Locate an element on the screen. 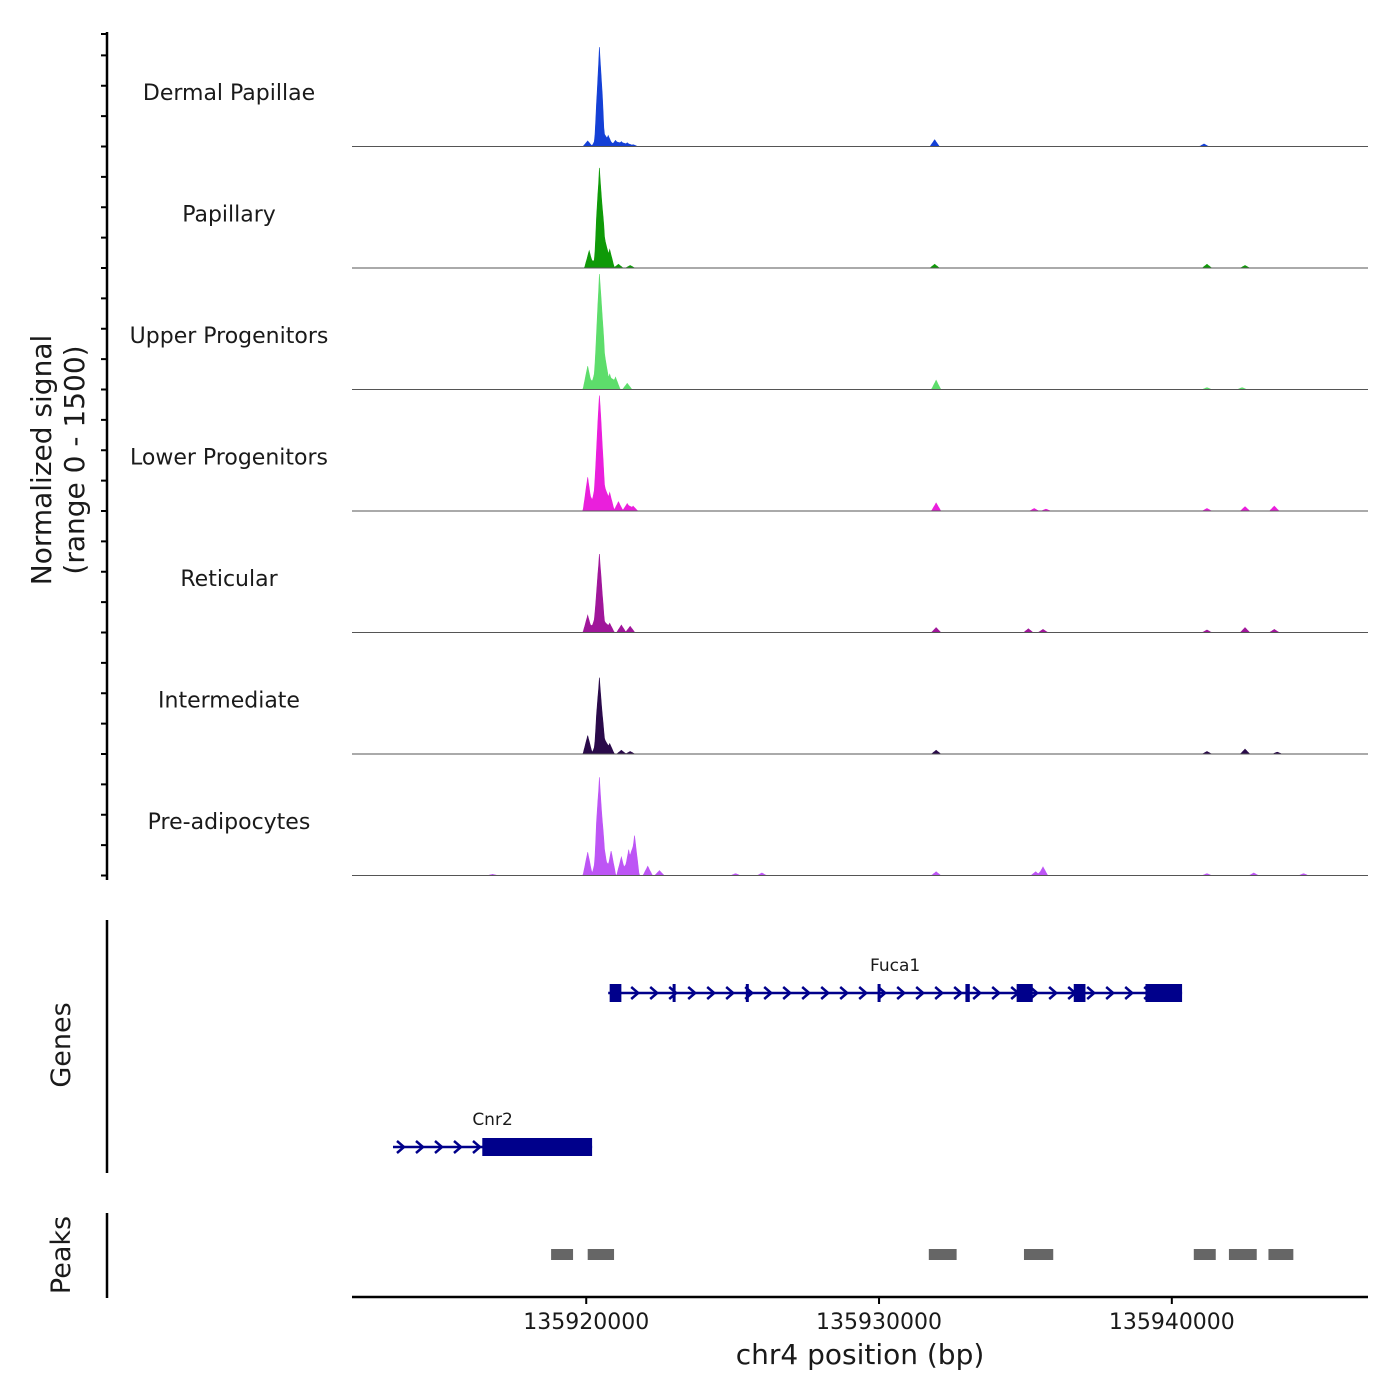 The height and width of the screenshot is (1400, 1400). gene-track: Cnr2 Fuca1 is located at coordinates (787, 1056).